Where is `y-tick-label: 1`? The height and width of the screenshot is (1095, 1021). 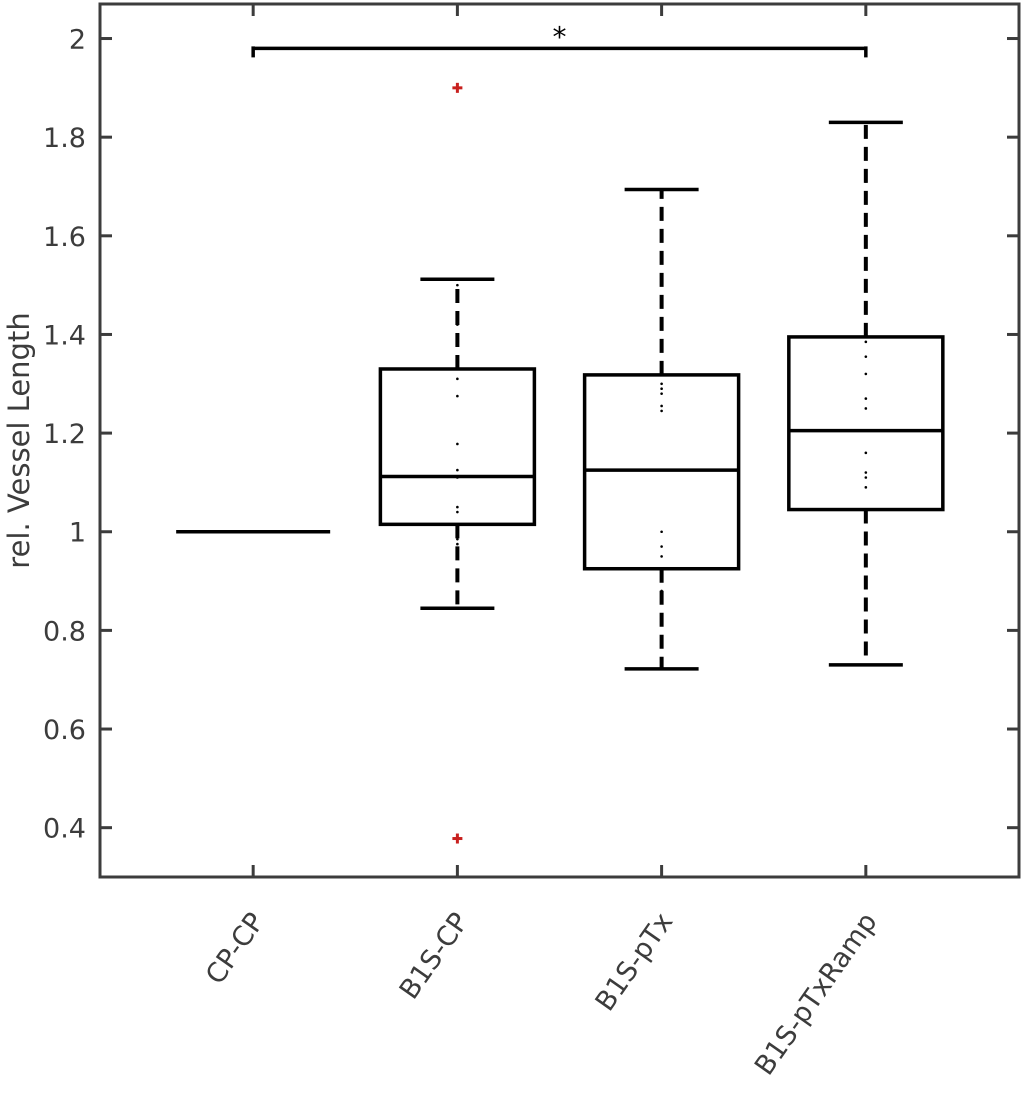 y-tick-label: 1 is located at coordinates (77, 533).